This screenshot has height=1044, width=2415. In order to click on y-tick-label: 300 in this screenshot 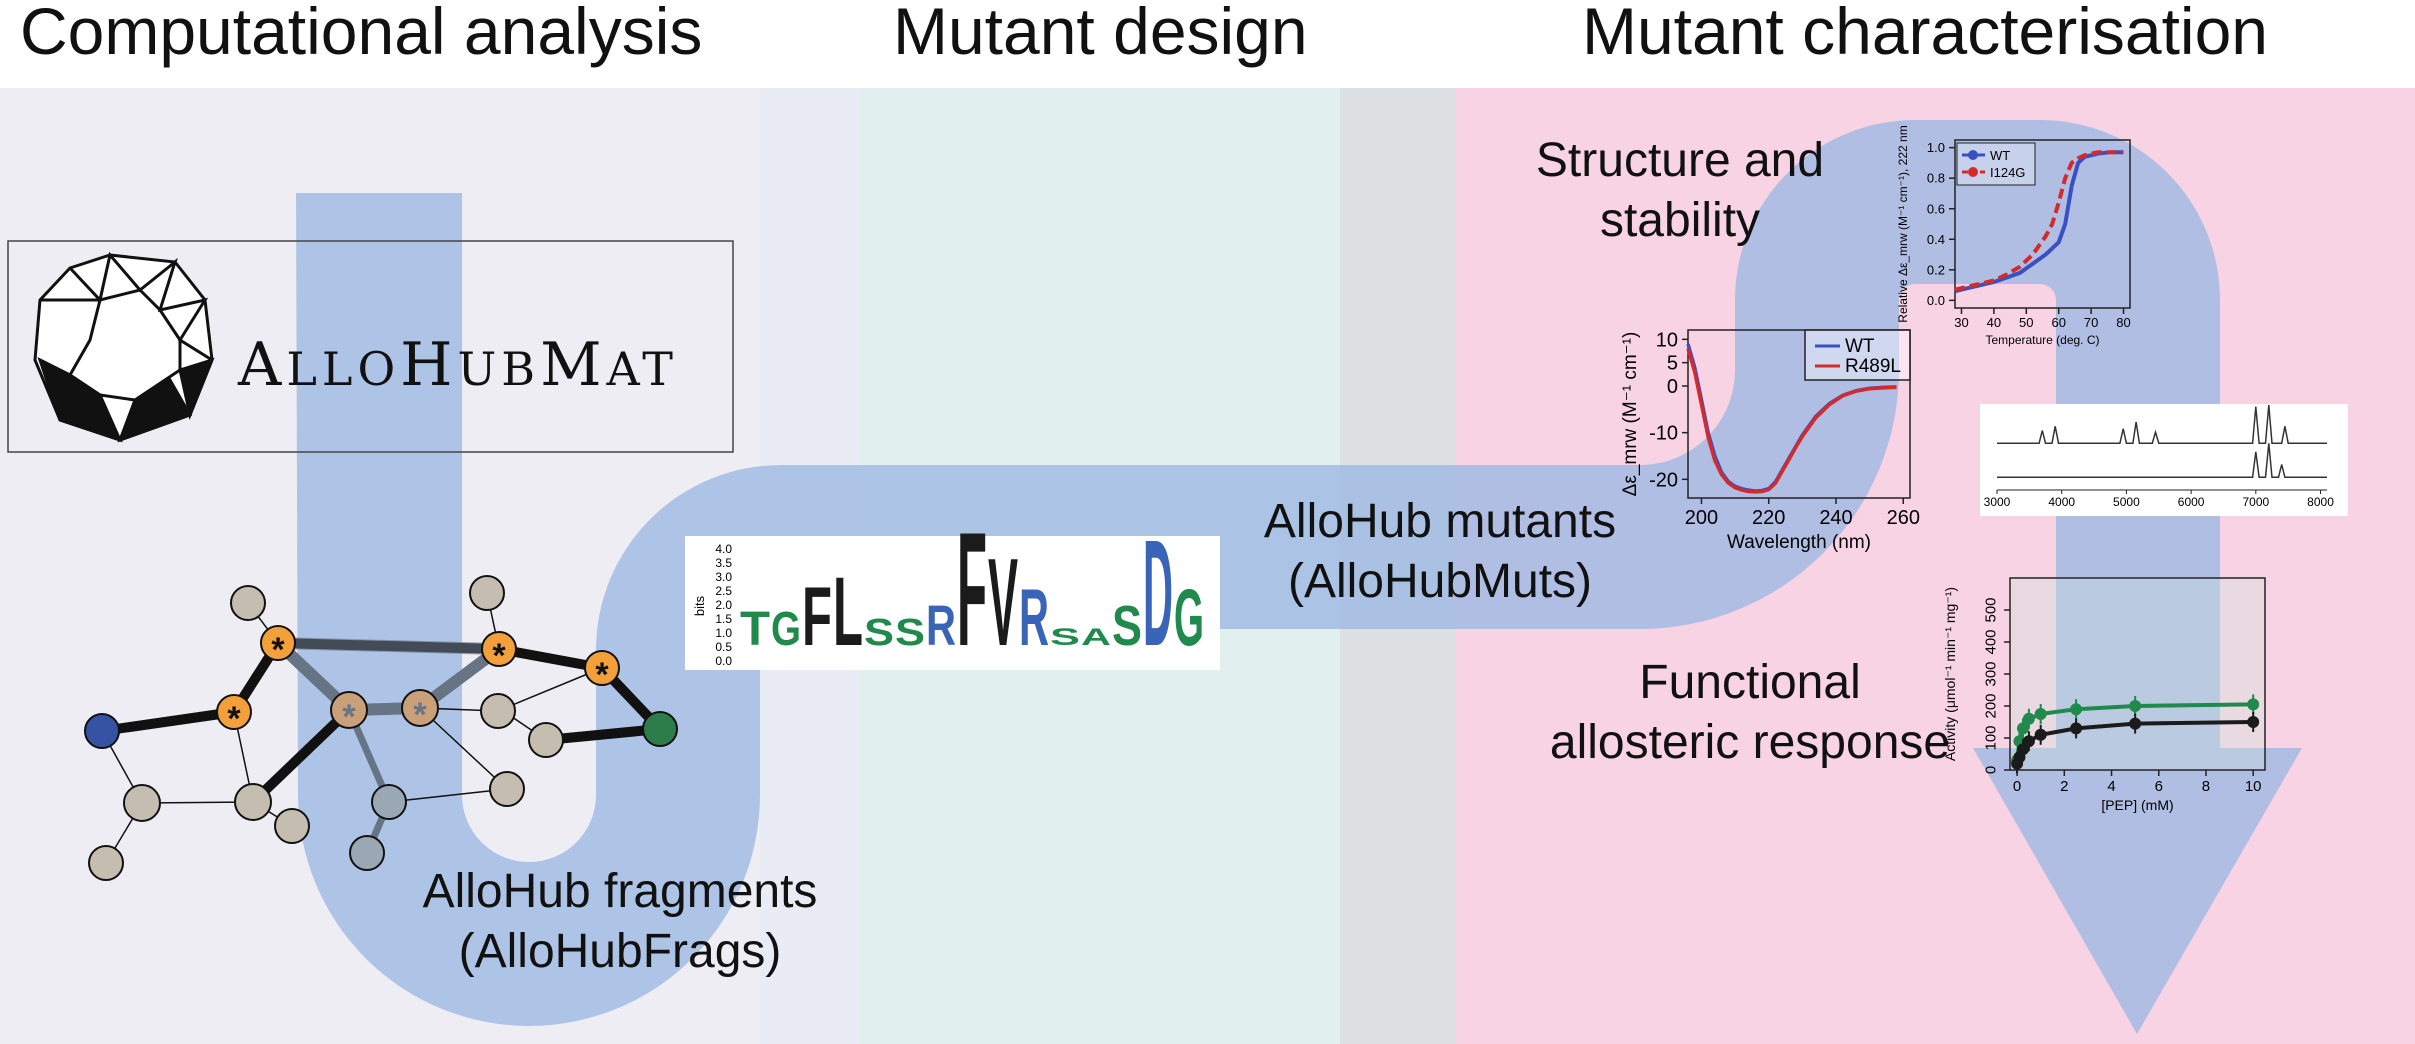, I will do `click(1991, 673)`.